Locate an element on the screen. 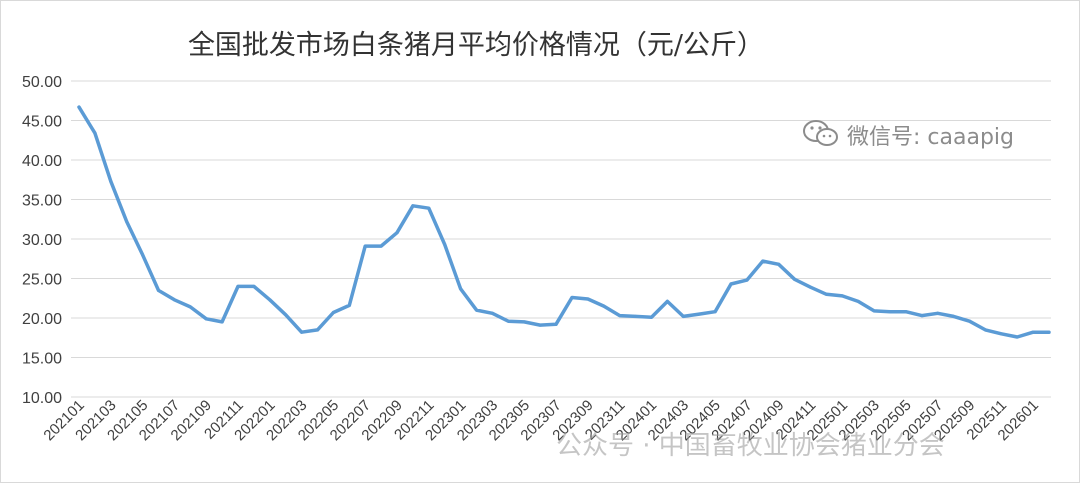 The image size is (1080, 484). y-tick-label: 35.00 is located at coordinates (42, 201).